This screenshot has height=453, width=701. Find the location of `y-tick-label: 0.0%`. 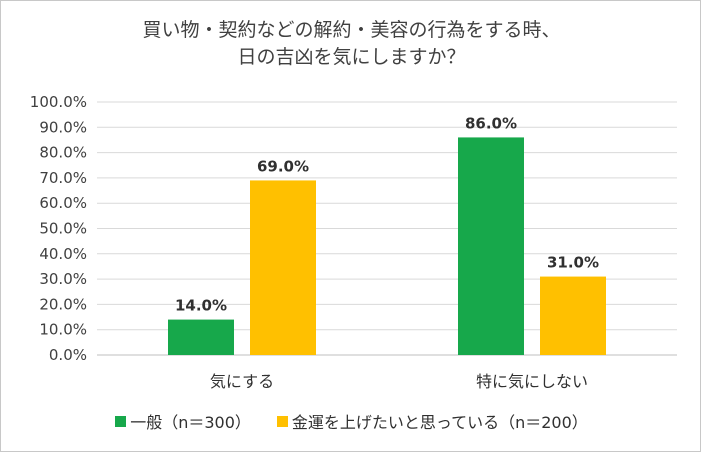

y-tick-label: 0.0% is located at coordinates (68, 355).